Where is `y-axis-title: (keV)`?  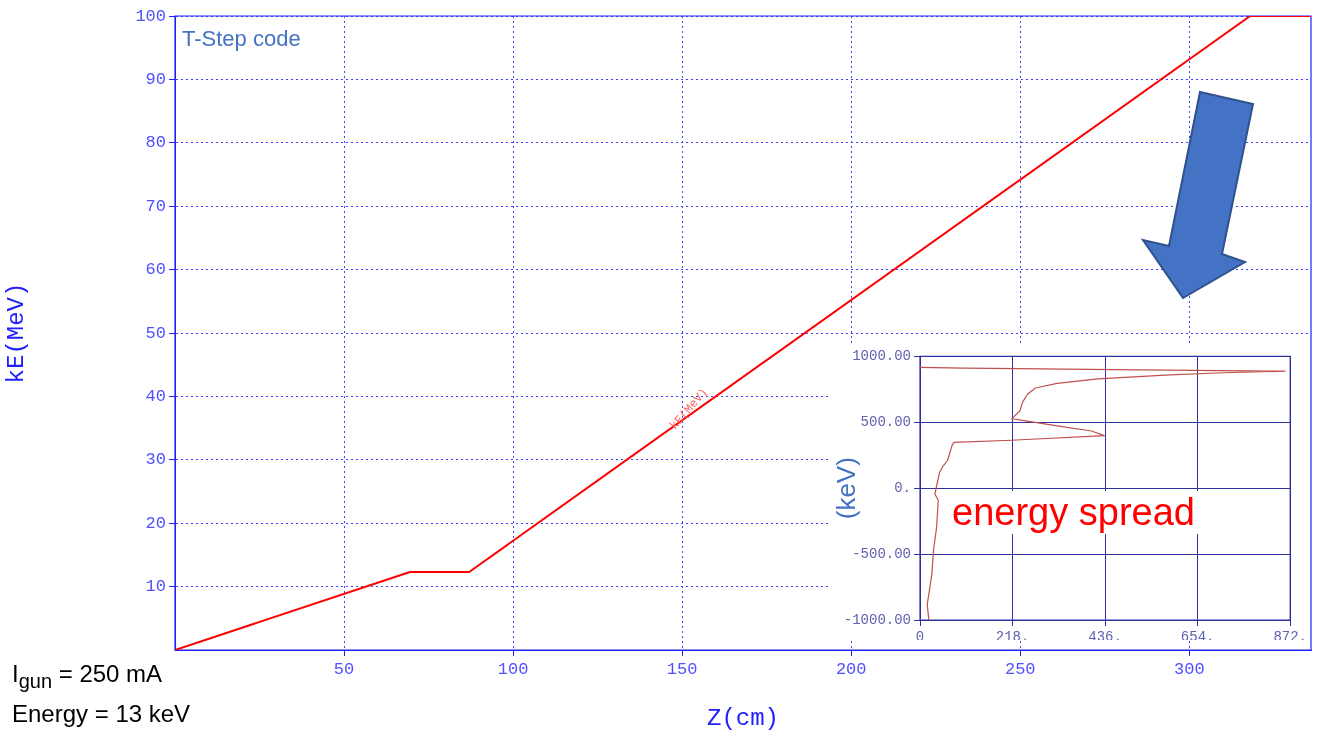
y-axis-title: (keV) is located at coordinates (845, 488).